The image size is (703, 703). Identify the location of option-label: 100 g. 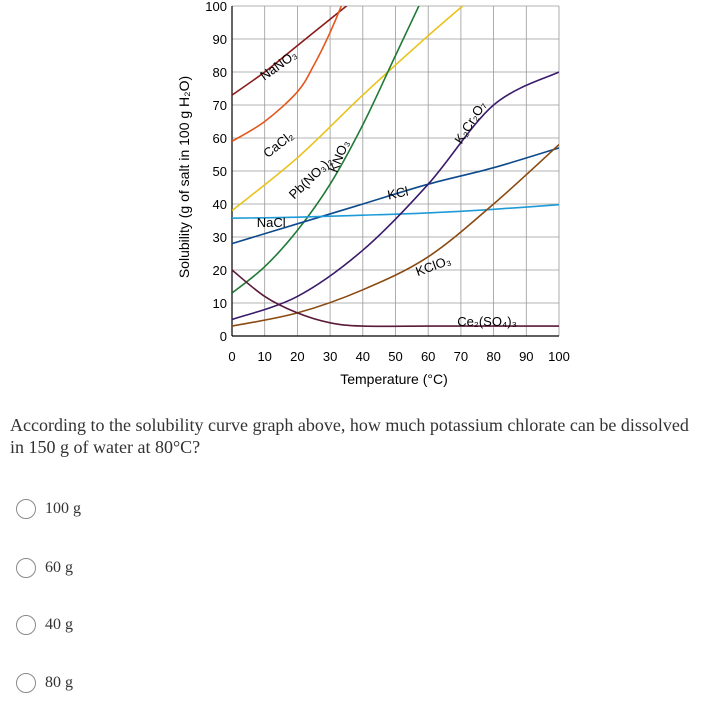
(63, 508).